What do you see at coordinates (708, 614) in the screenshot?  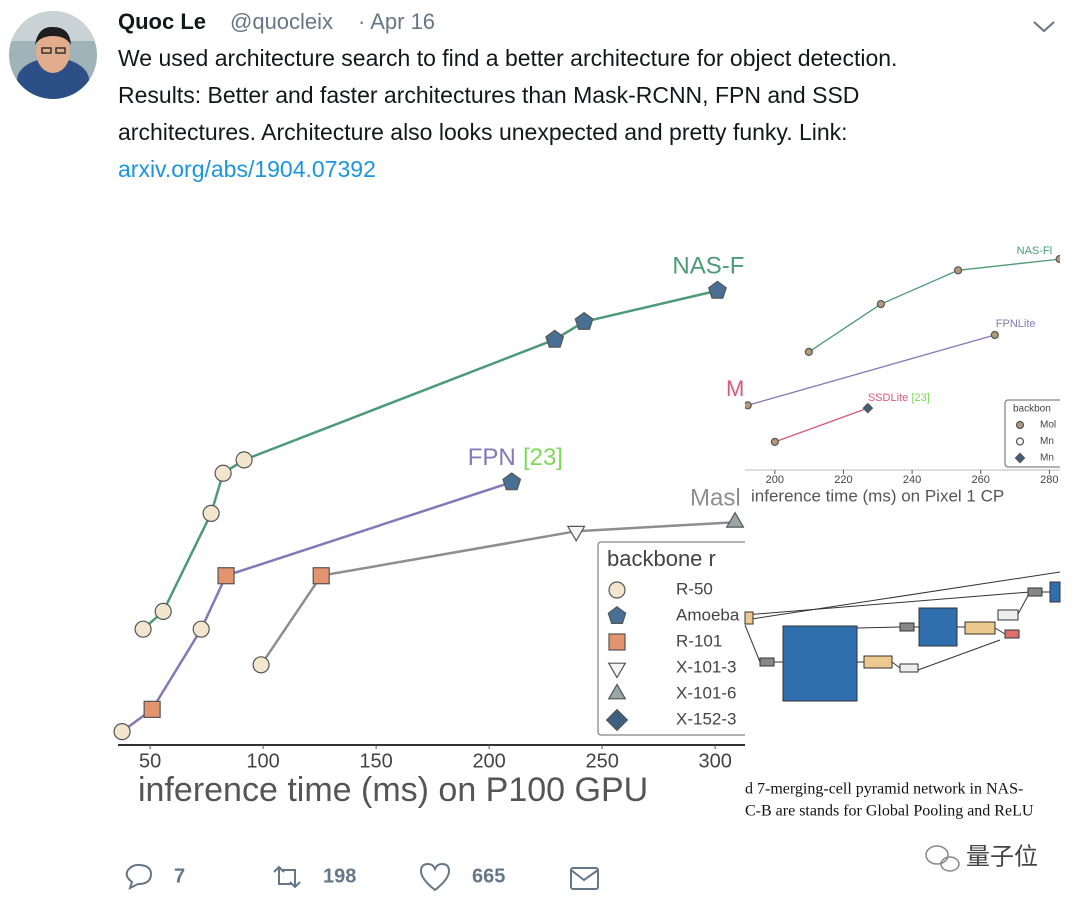 I see `legend-label: Amoeba` at bounding box center [708, 614].